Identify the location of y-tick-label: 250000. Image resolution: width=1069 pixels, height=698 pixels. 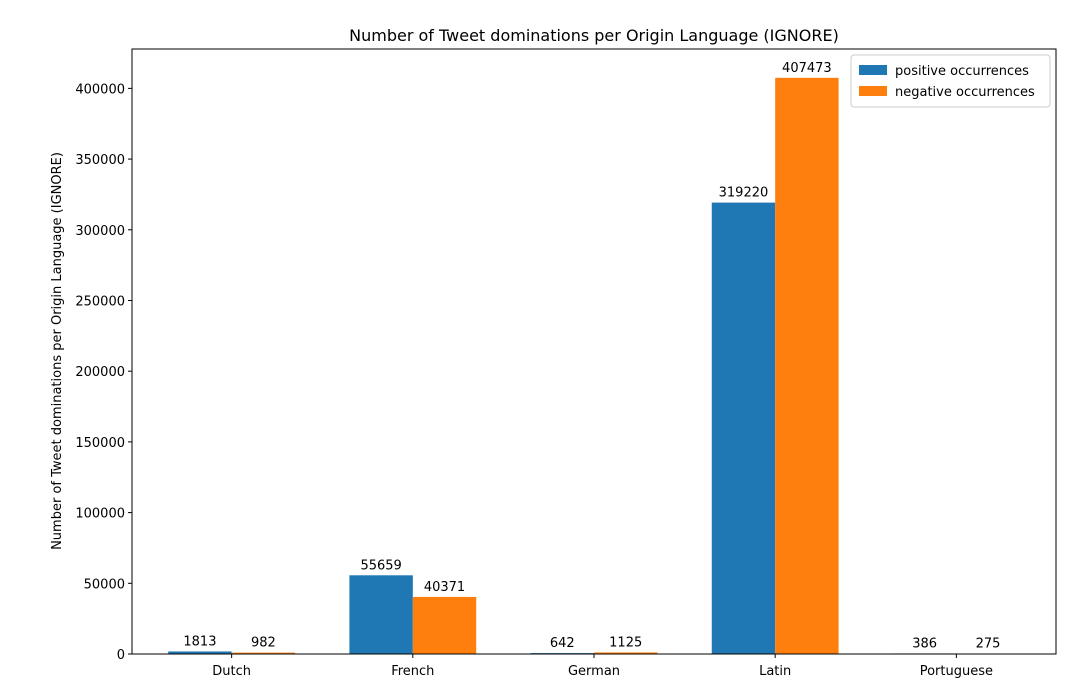
(100, 301).